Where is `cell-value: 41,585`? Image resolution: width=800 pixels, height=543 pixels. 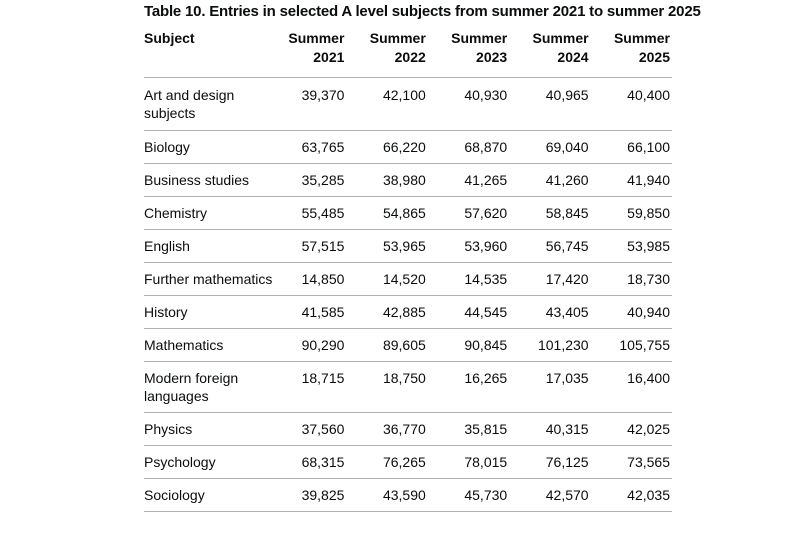
cell-value: 41,585 is located at coordinates (315, 312).